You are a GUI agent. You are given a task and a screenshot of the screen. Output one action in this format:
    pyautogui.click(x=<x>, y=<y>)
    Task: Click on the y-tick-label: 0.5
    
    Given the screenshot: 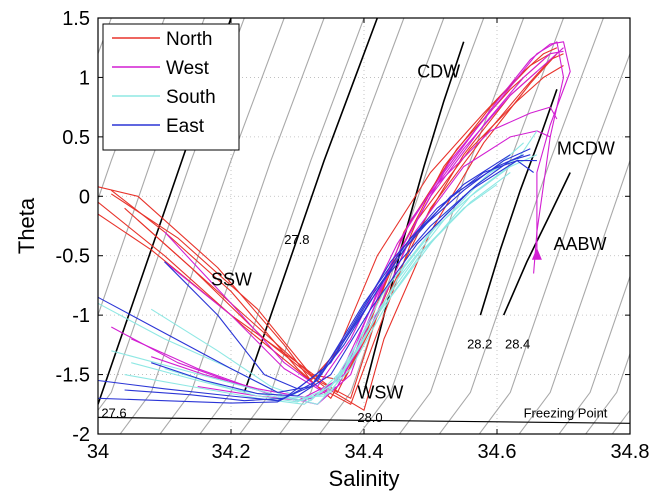 What is the action you would take?
    pyautogui.click(x=76, y=138)
    